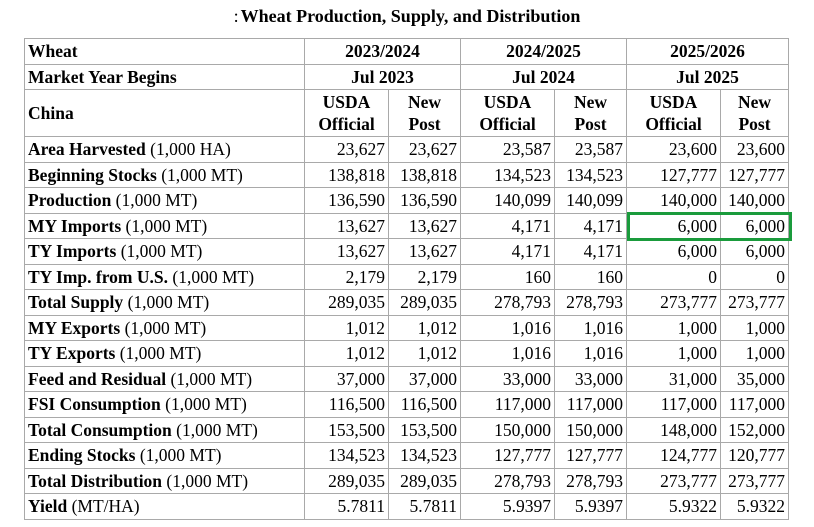  What do you see at coordinates (673, 327) in the screenshot?
I see `value-cell: 1,000` at bounding box center [673, 327].